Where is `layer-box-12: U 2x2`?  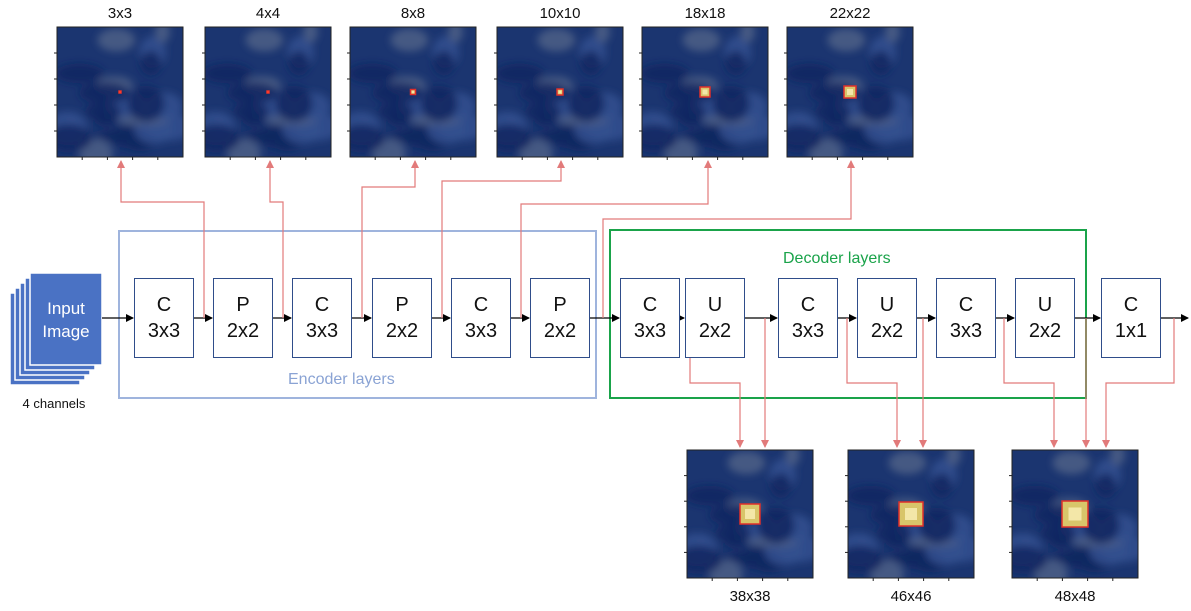 layer-box-12: U 2x2 is located at coordinates (1045, 318).